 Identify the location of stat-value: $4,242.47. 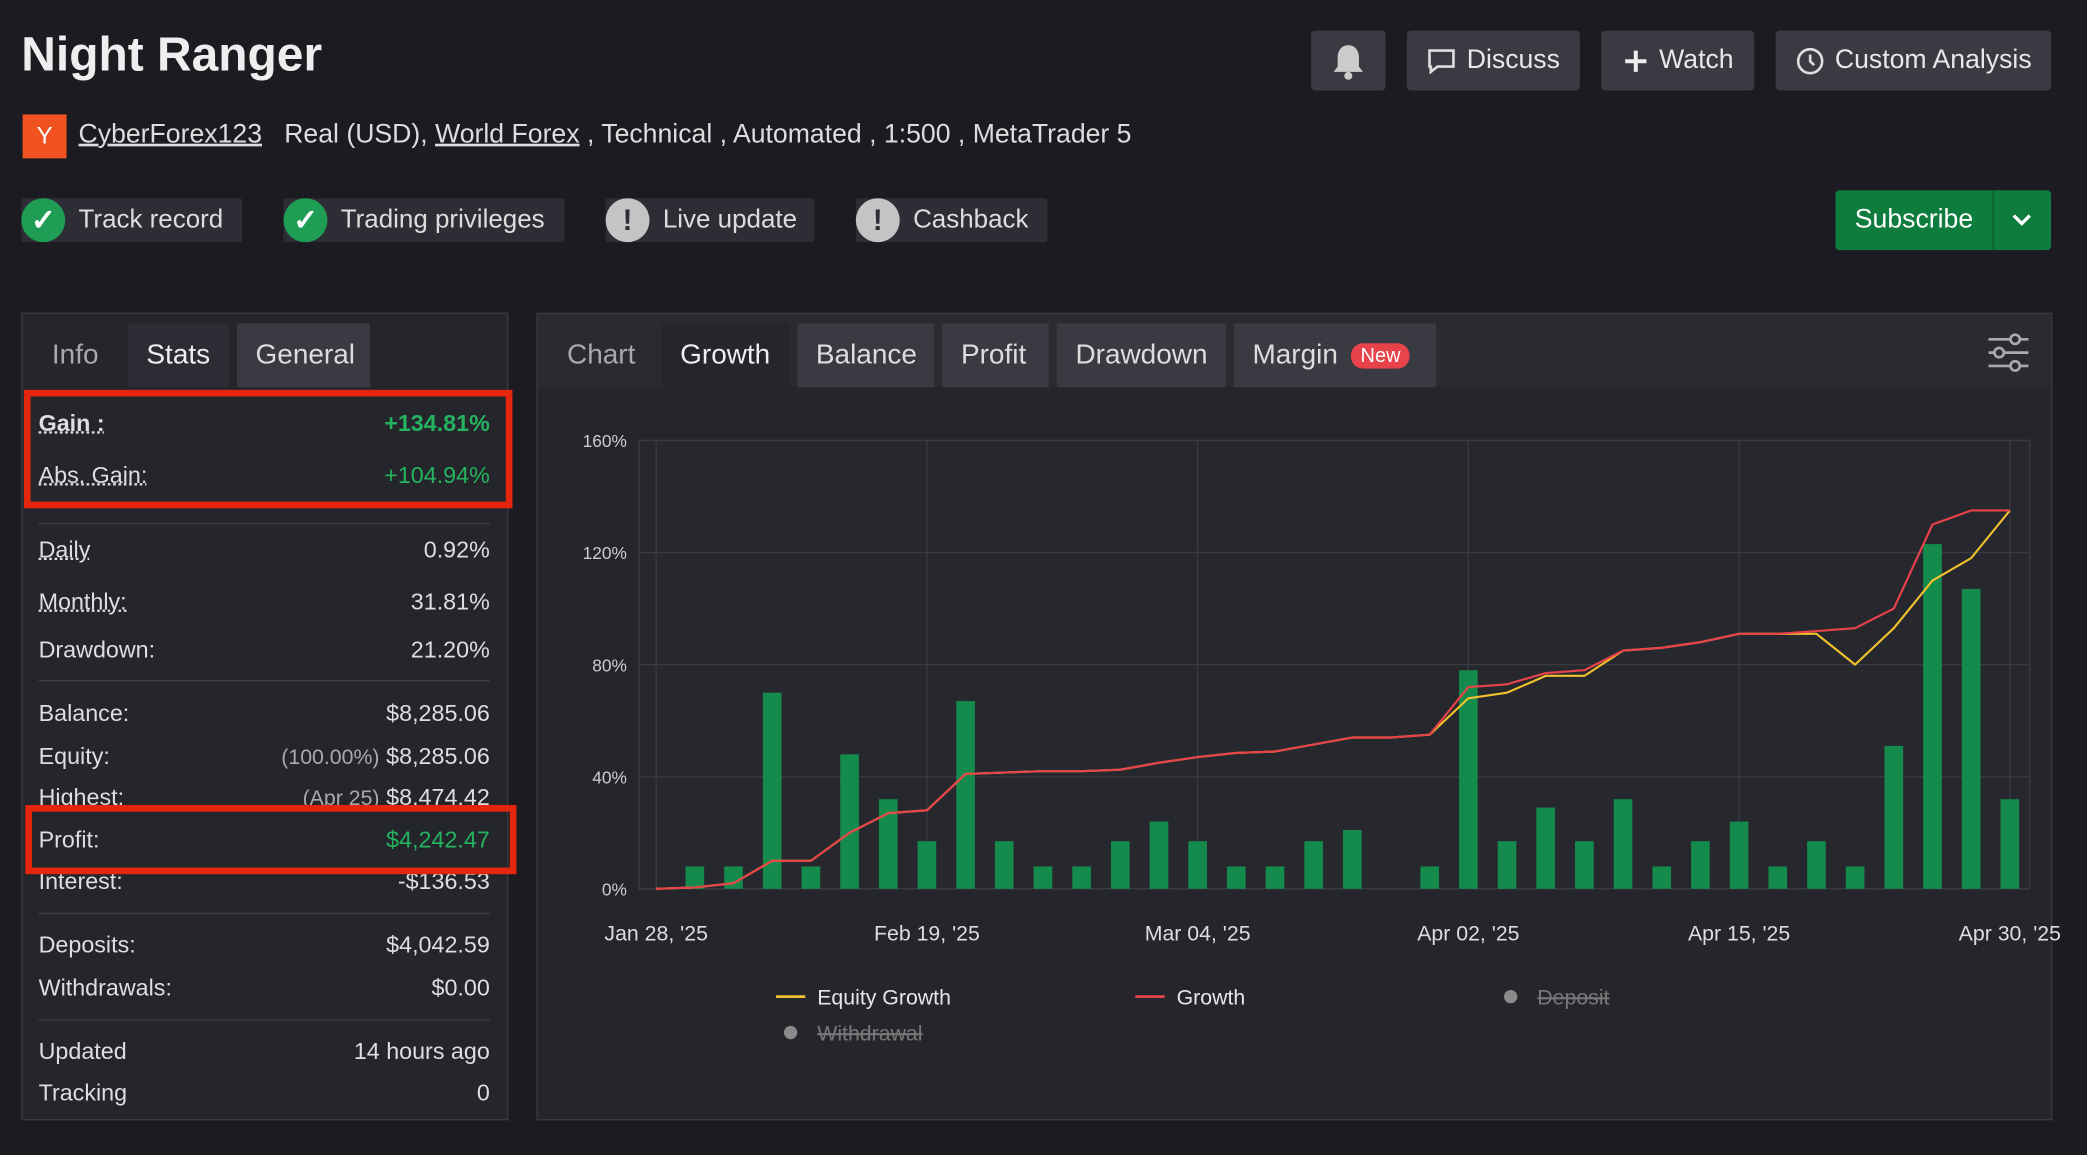
(438, 839).